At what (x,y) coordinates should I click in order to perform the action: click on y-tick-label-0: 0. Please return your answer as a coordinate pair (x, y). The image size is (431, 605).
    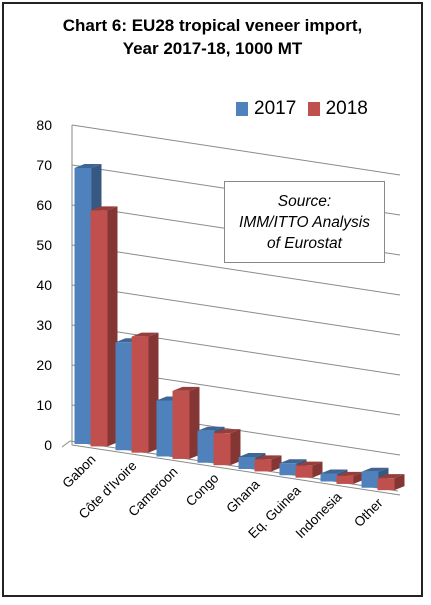
    Looking at the image, I should click on (48, 445).